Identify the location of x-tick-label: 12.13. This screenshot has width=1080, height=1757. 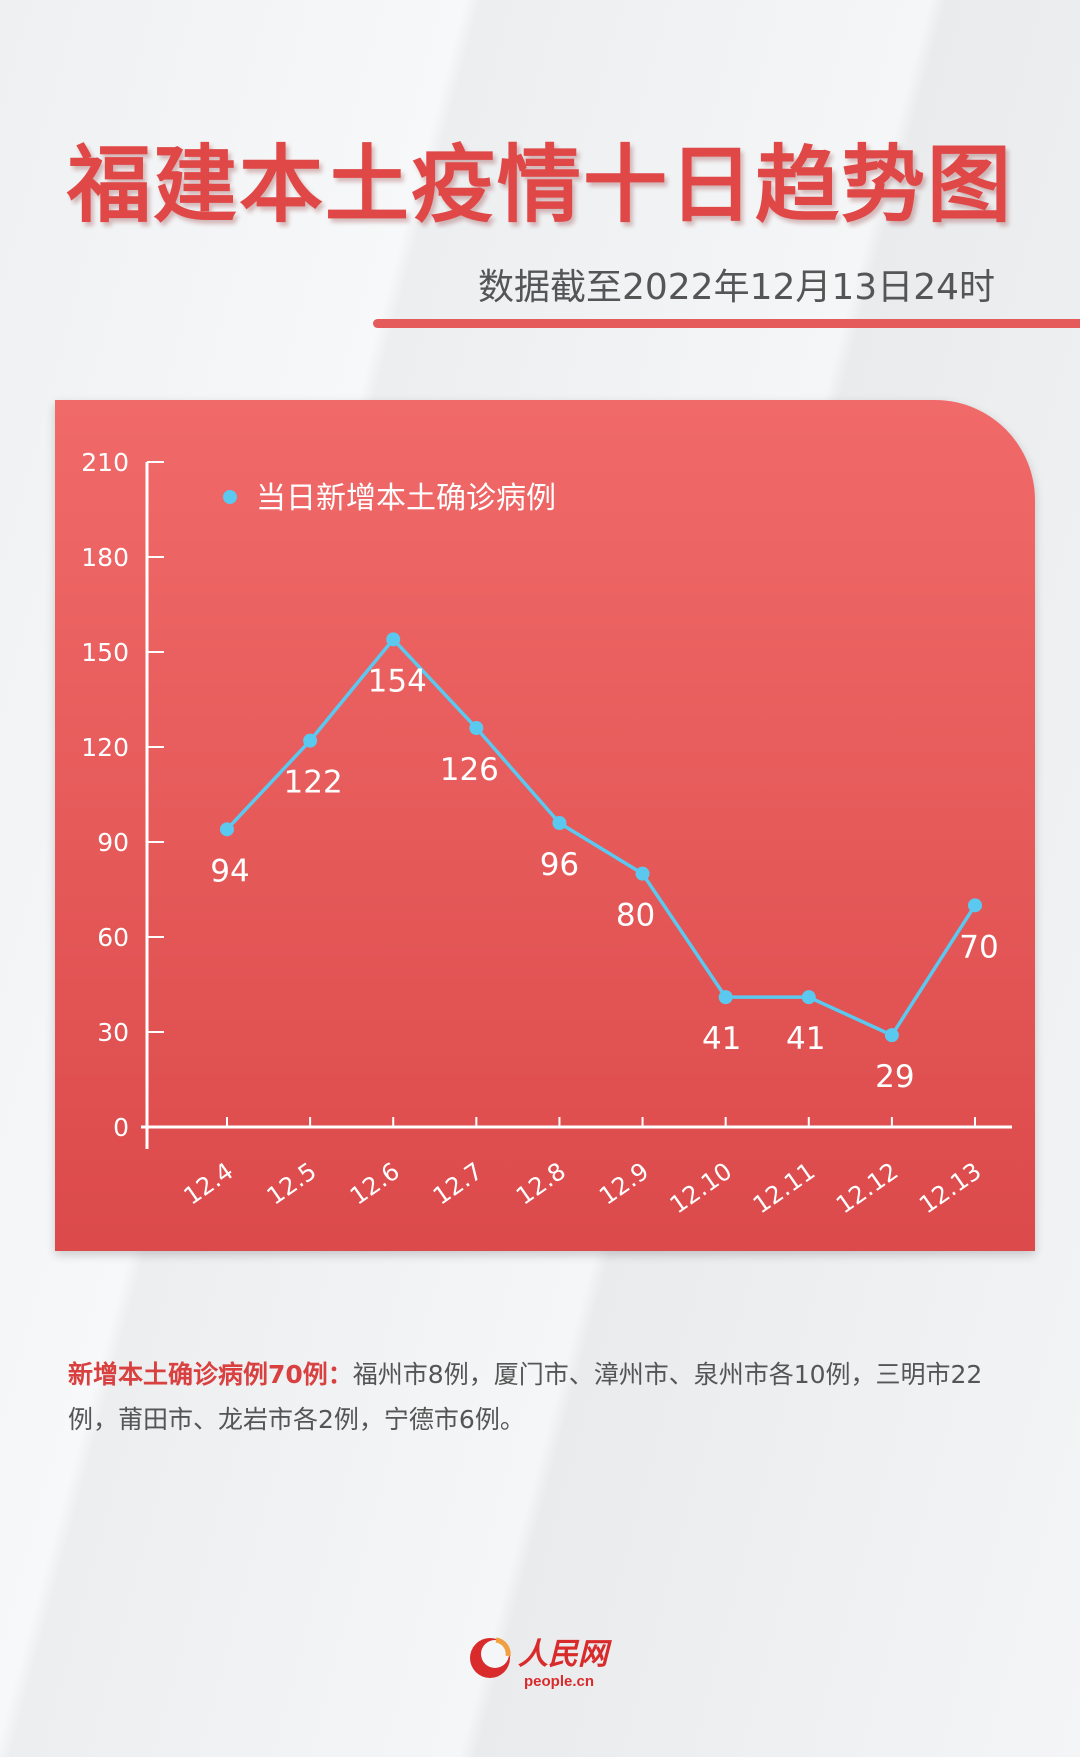
(950, 1188).